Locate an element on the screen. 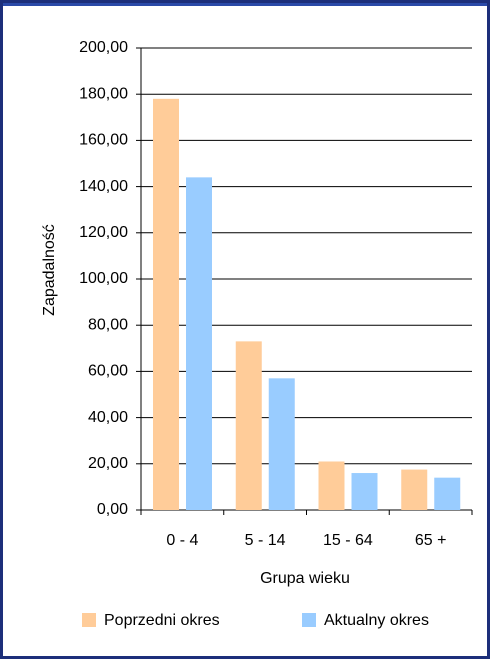 The image size is (490, 659). x-tick-label: 0 - 4 is located at coordinates (182, 540).